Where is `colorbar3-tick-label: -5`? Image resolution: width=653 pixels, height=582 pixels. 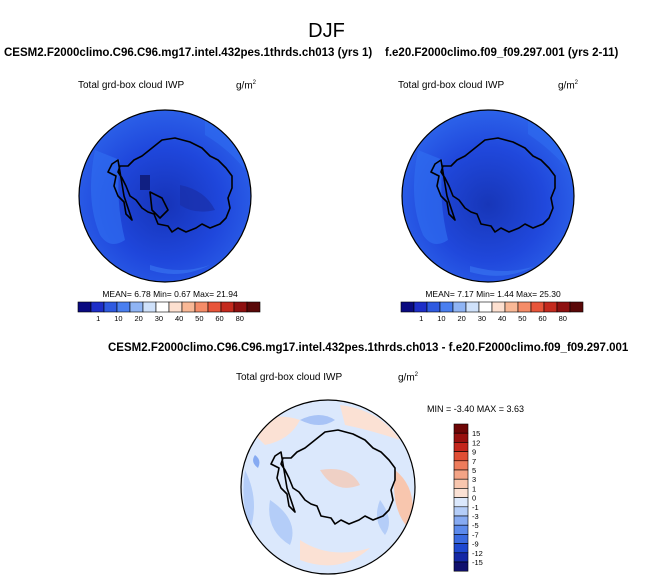
colorbar3-tick-label: -5 is located at coordinates (475, 525).